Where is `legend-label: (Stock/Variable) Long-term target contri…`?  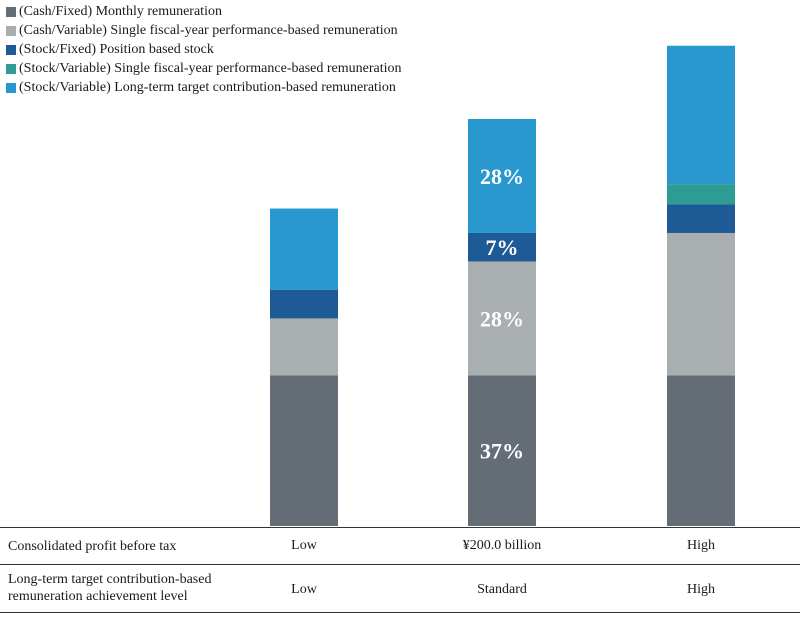
legend-label: (Stock/Variable) Long-term target contri… is located at coordinates (207, 87).